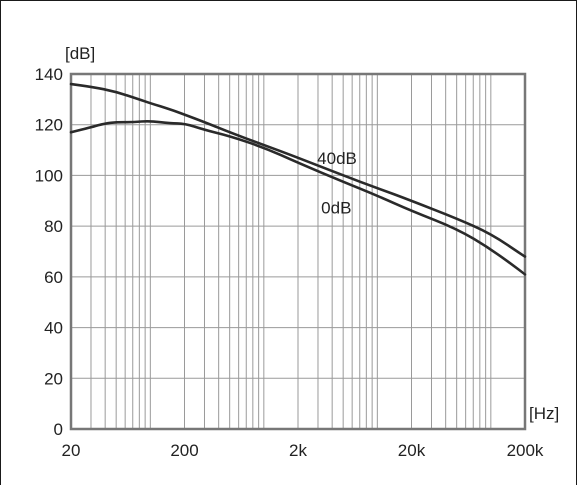  Describe the element at coordinates (544, 413) in the screenshot. I see `x-axis-label: [Hz]` at that location.